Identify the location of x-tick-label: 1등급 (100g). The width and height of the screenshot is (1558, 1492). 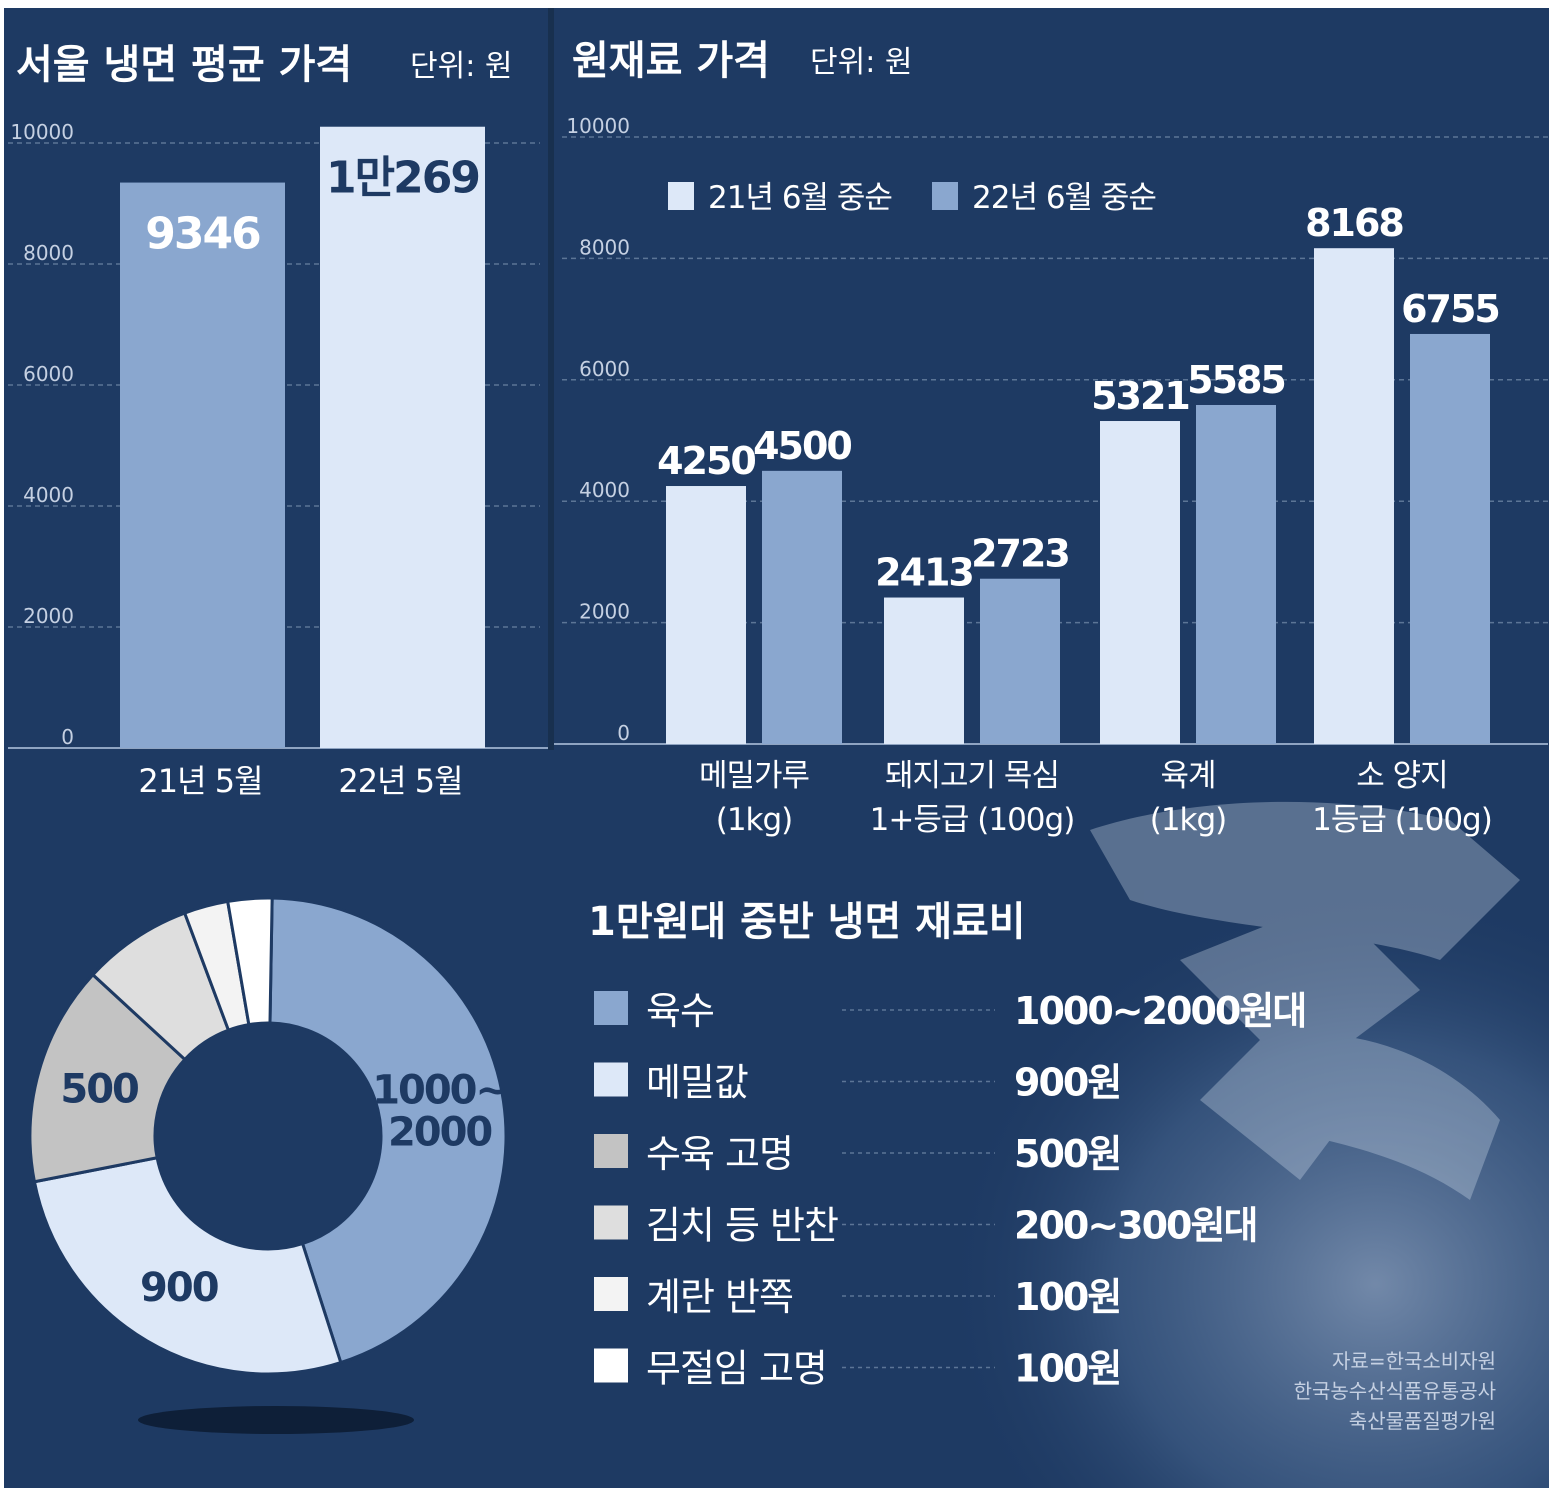
(1402, 820).